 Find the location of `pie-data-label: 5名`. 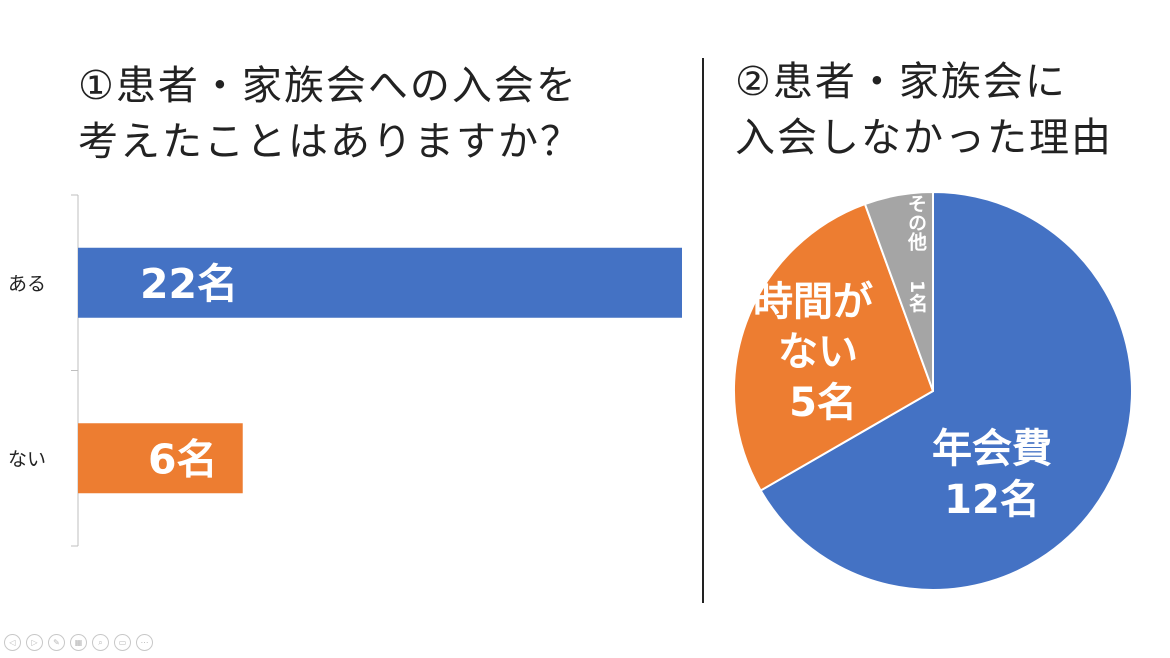

pie-data-label: 5名 is located at coordinates (823, 403).